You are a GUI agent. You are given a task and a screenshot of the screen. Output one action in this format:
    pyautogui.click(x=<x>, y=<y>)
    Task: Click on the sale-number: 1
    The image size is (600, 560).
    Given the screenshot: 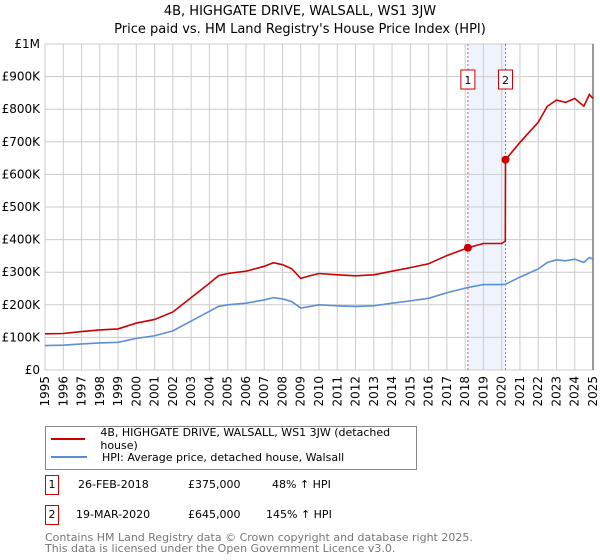 What is the action you would take?
    pyautogui.click(x=52, y=485)
    